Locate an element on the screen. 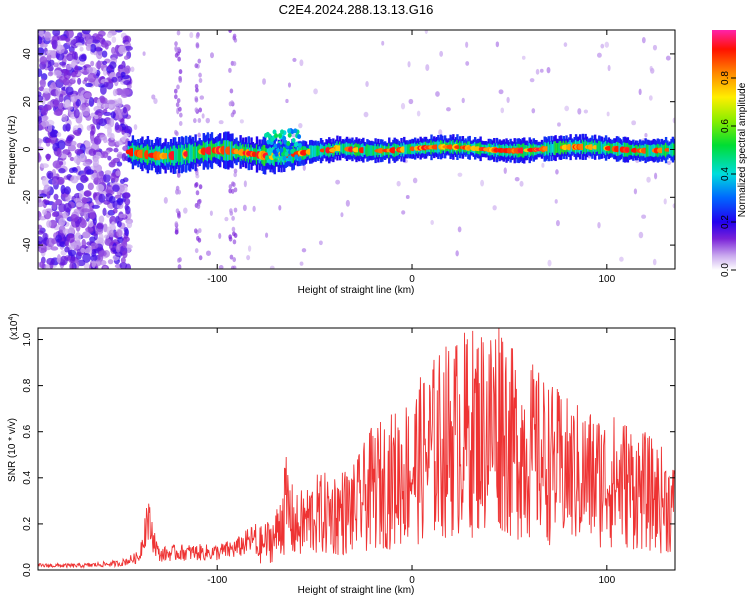 This screenshot has width=750, height=600. spectrogram-xlabel: Height of straight line (km) is located at coordinates (356, 290).